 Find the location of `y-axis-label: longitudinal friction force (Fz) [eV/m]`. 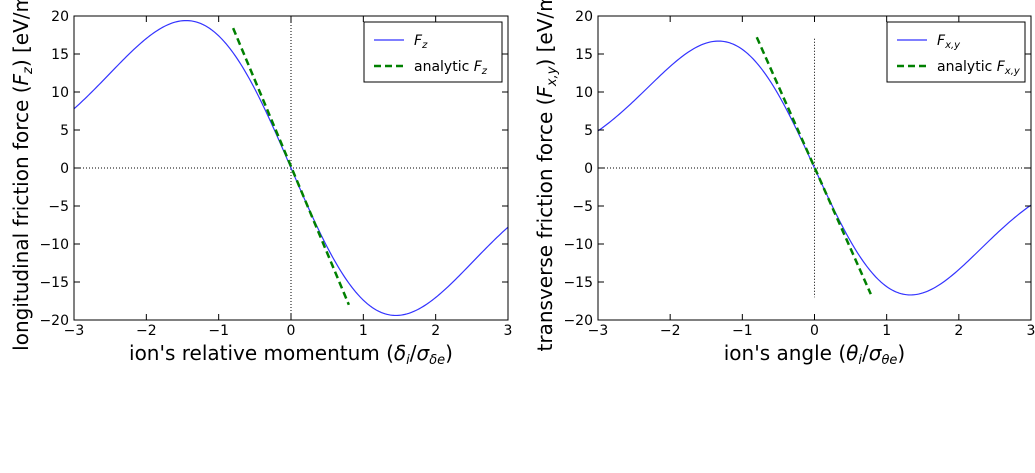

y-axis-label: longitudinal friction force (Fz) [eV/m] is located at coordinates (22, 175).